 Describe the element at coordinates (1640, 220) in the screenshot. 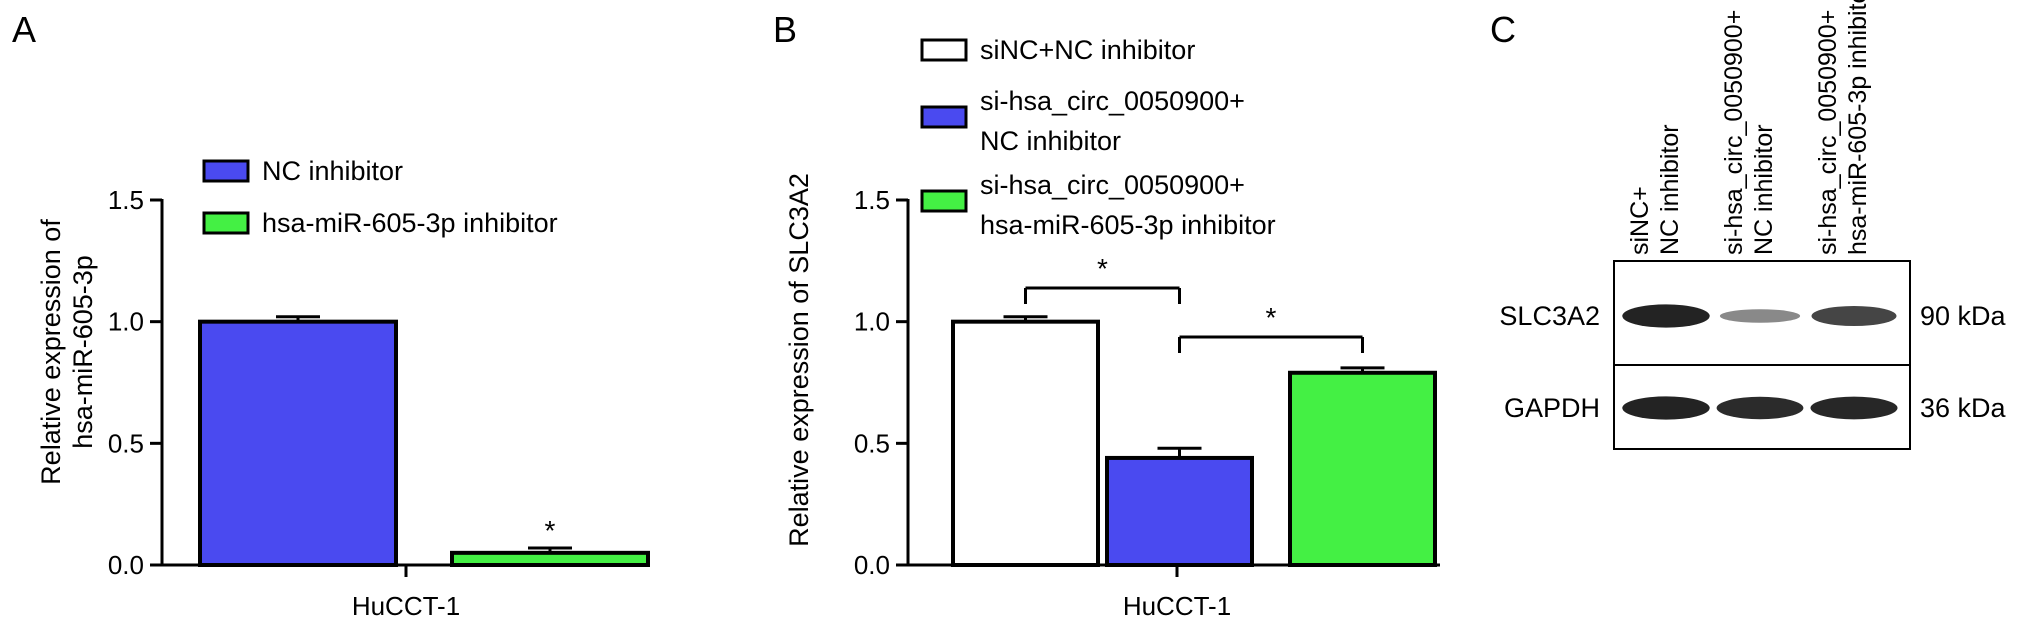

I see `lane-label-line: siNC+` at that location.